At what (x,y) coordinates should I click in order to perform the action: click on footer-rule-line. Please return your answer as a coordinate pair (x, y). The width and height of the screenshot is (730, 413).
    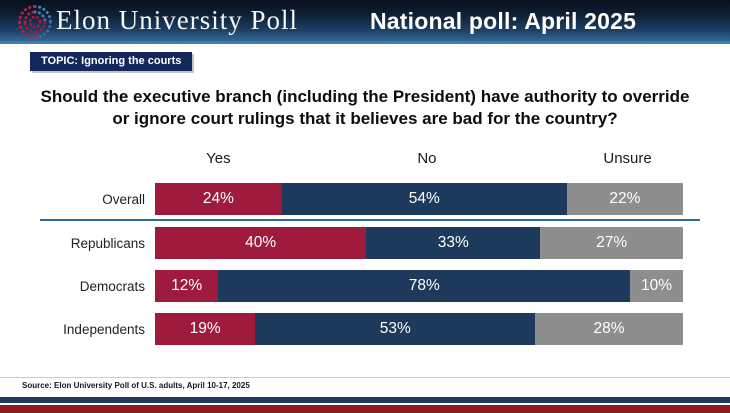
    Looking at the image, I should click on (365, 377).